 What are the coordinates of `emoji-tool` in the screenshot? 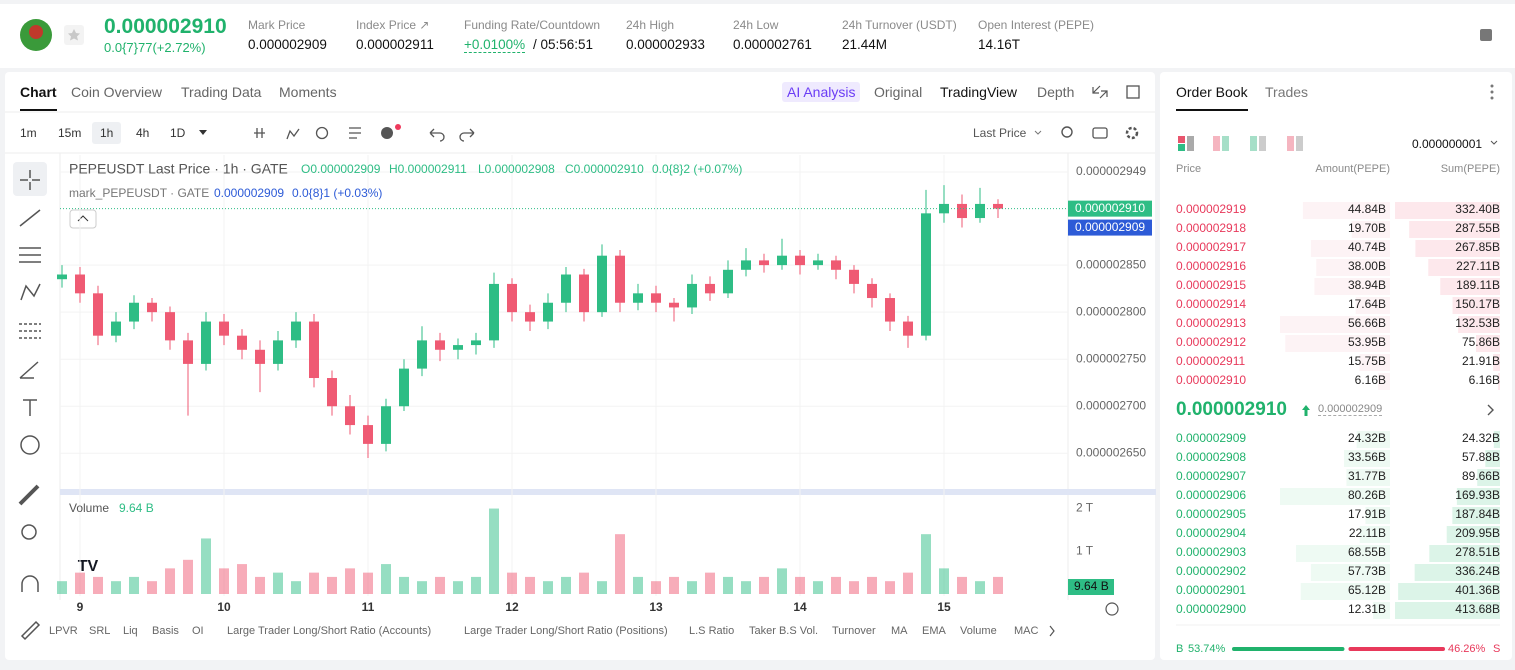 It's located at (30, 445).